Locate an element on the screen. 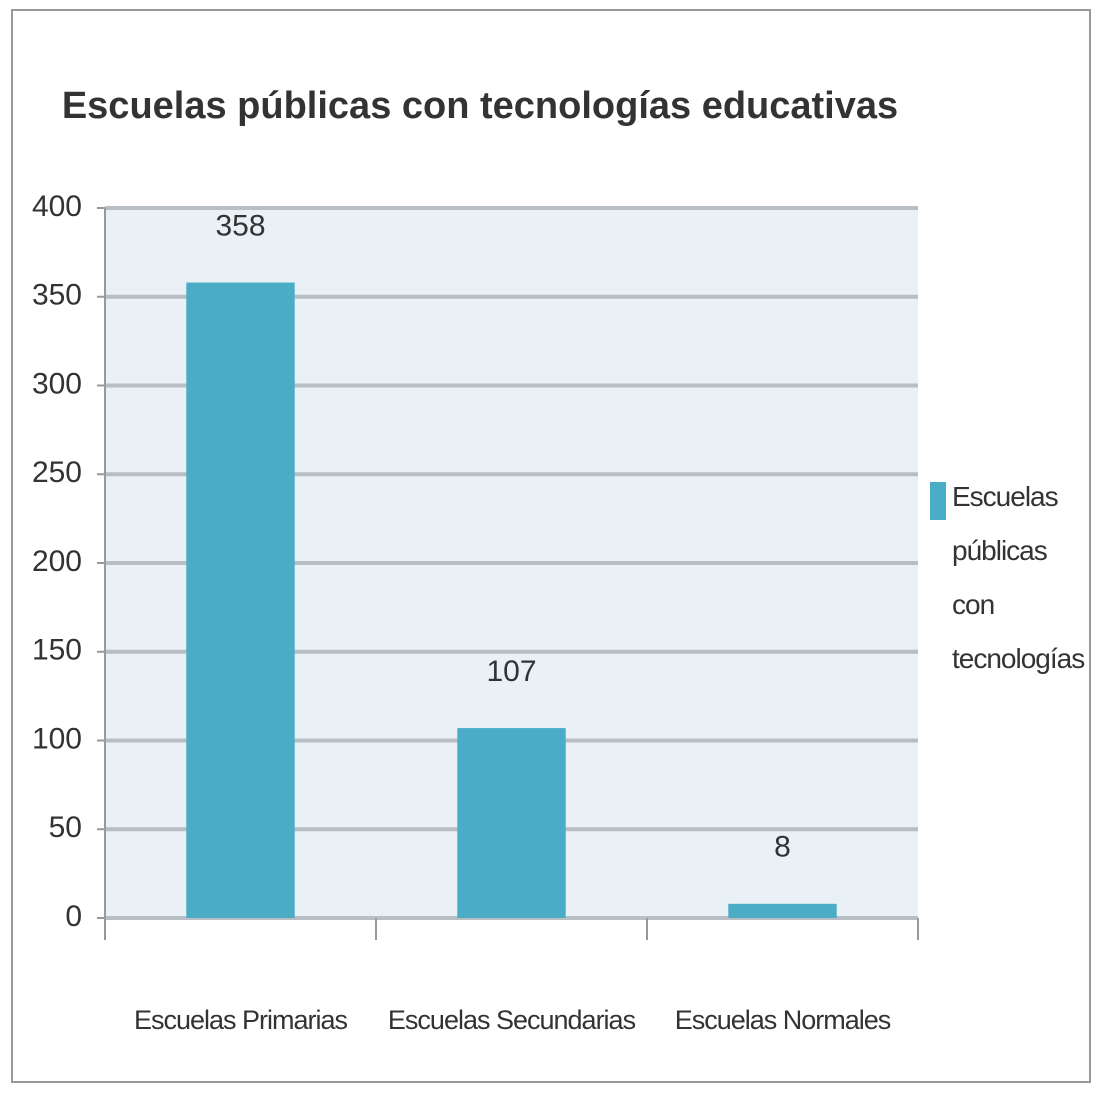 Image resolution: width=1099 pixels, height=1100 pixels. legend-swatch is located at coordinates (938, 501).